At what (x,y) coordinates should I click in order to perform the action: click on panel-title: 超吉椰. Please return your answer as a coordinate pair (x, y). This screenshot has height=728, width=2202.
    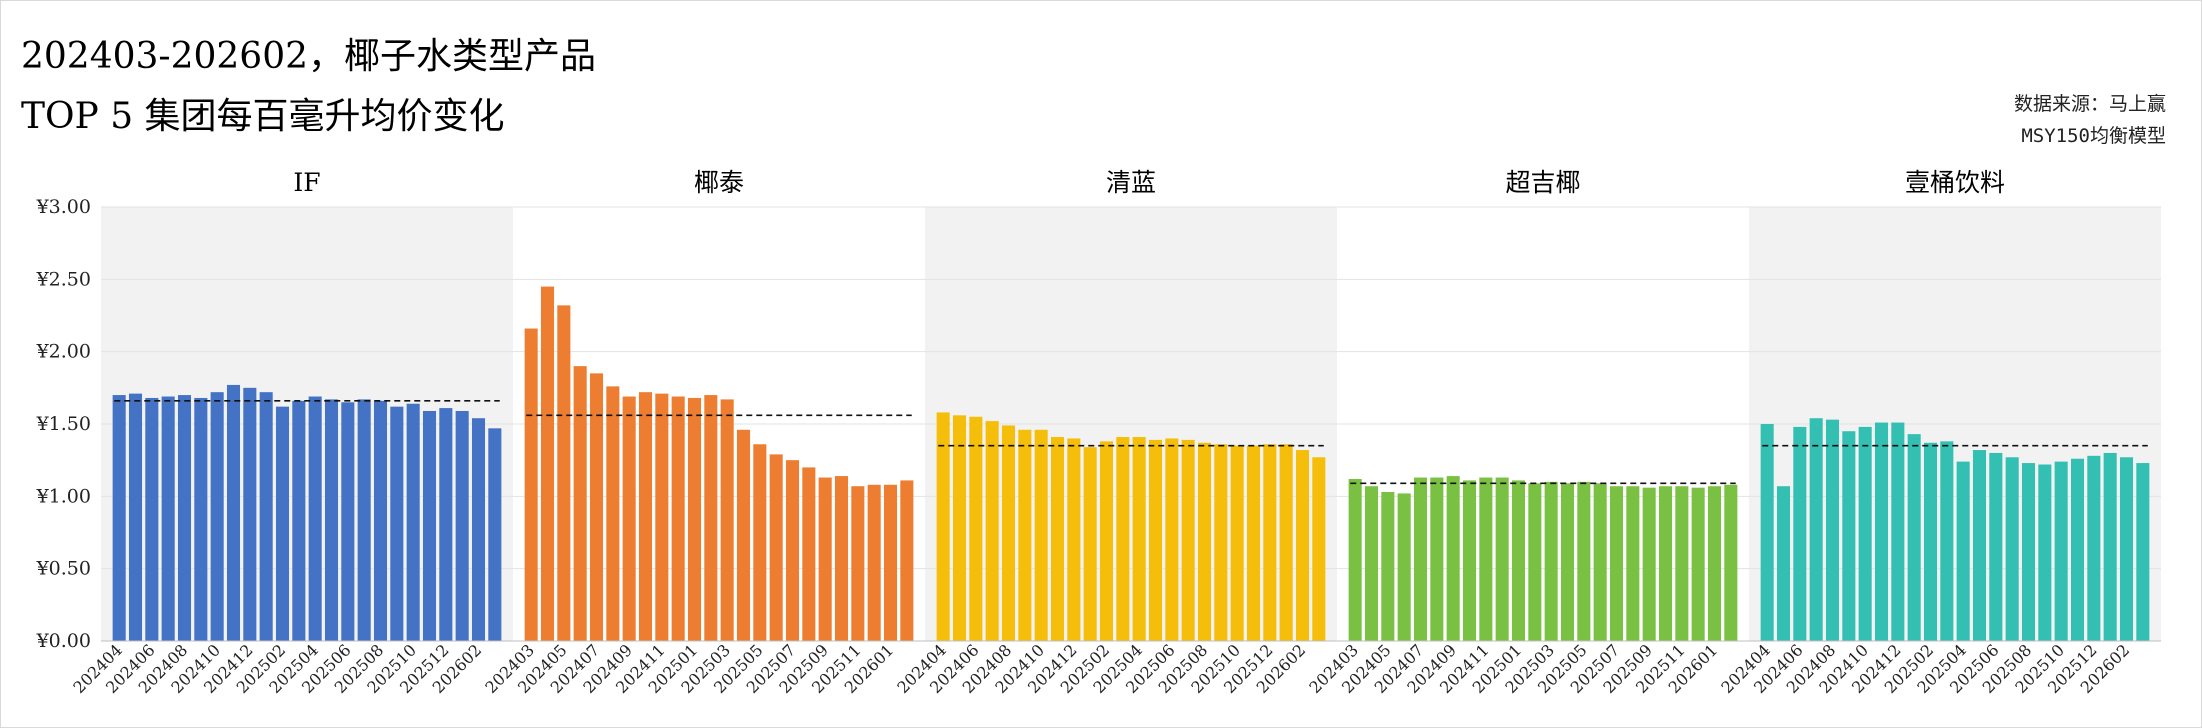
    Looking at the image, I should click on (1542, 182).